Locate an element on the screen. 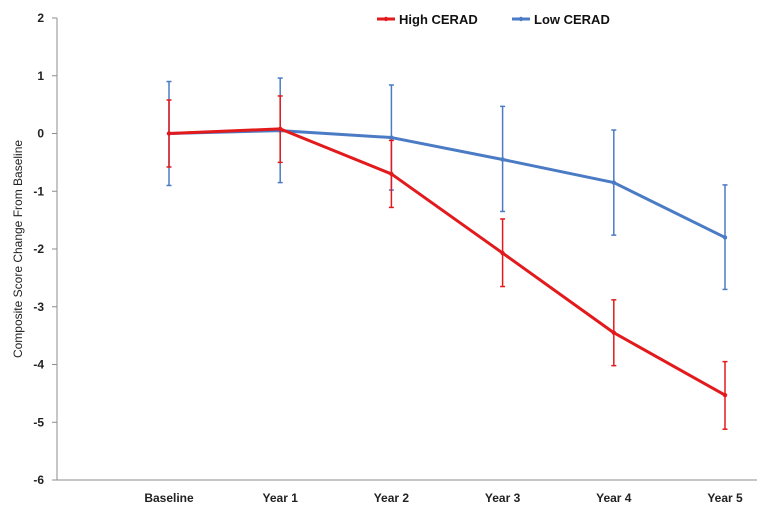 This screenshot has width=758, height=512. y-axis-title: Composite Score Change From Baseline is located at coordinates (18, 249).